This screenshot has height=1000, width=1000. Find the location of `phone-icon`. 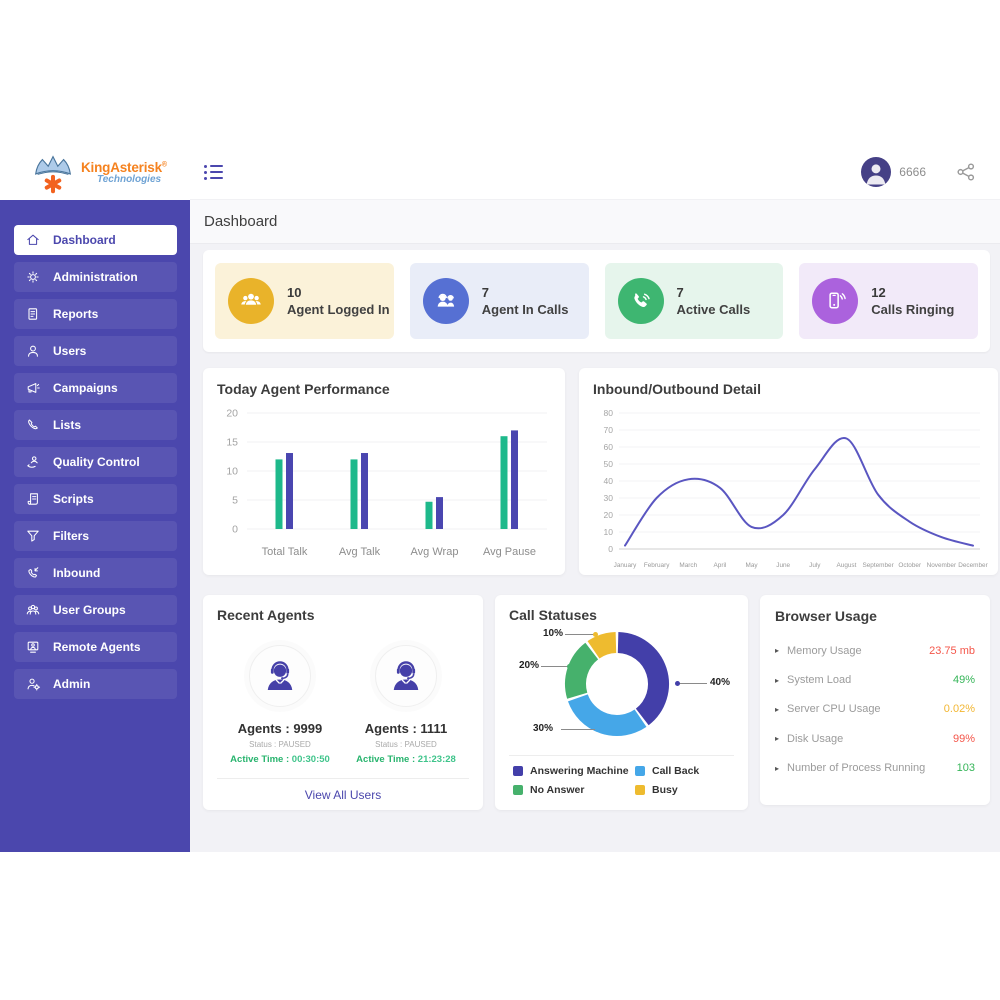

phone-icon is located at coordinates (33, 424).